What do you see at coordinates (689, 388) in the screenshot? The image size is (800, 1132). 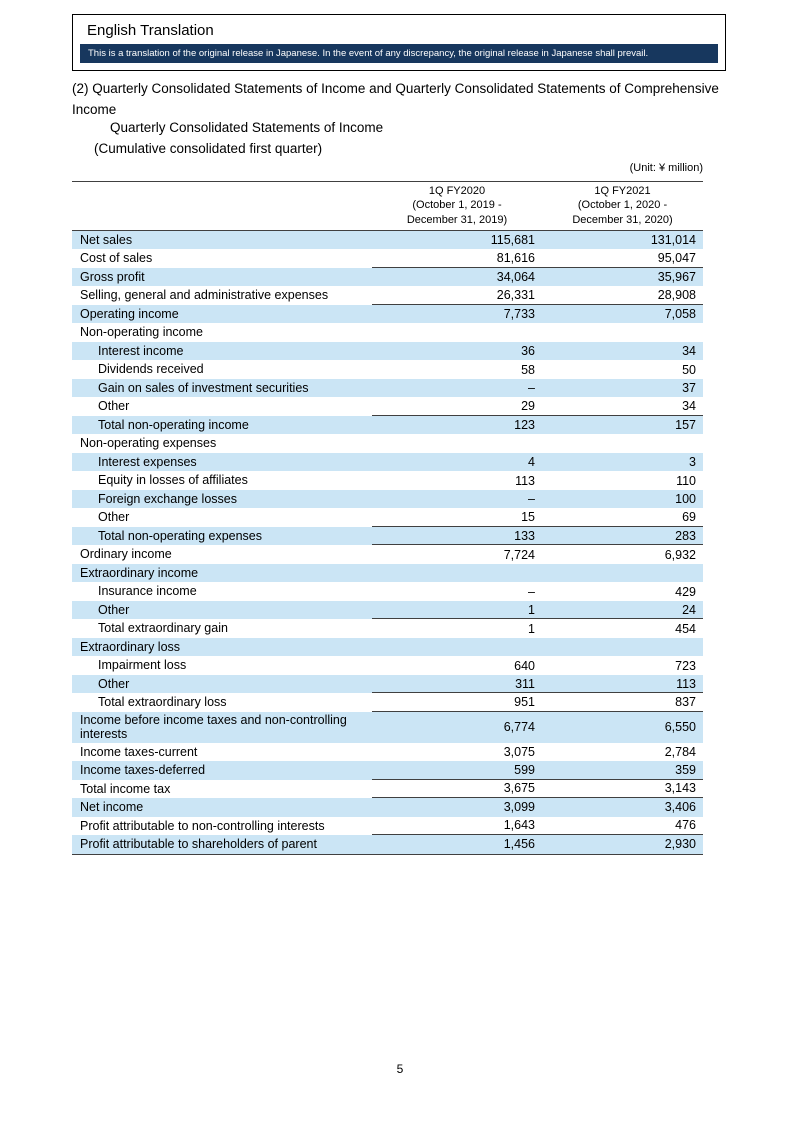 I see `row-value-fy2021: 37` at bounding box center [689, 388].